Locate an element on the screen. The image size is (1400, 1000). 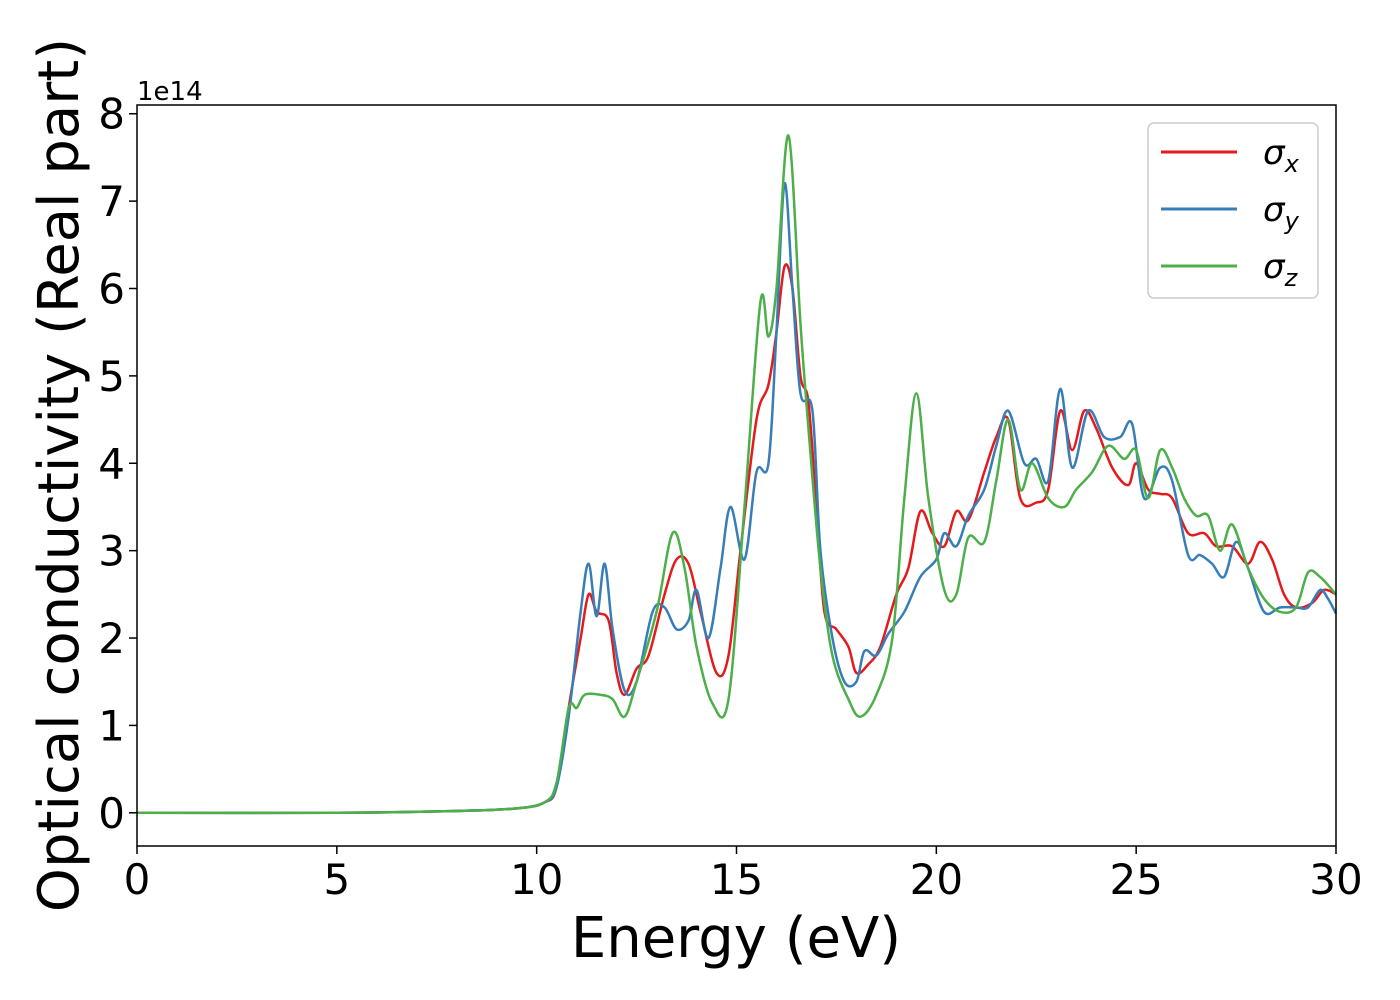
y-ticks: 0 1 2 3 4 5 6 7 8 is located at coordinates (117, 464).